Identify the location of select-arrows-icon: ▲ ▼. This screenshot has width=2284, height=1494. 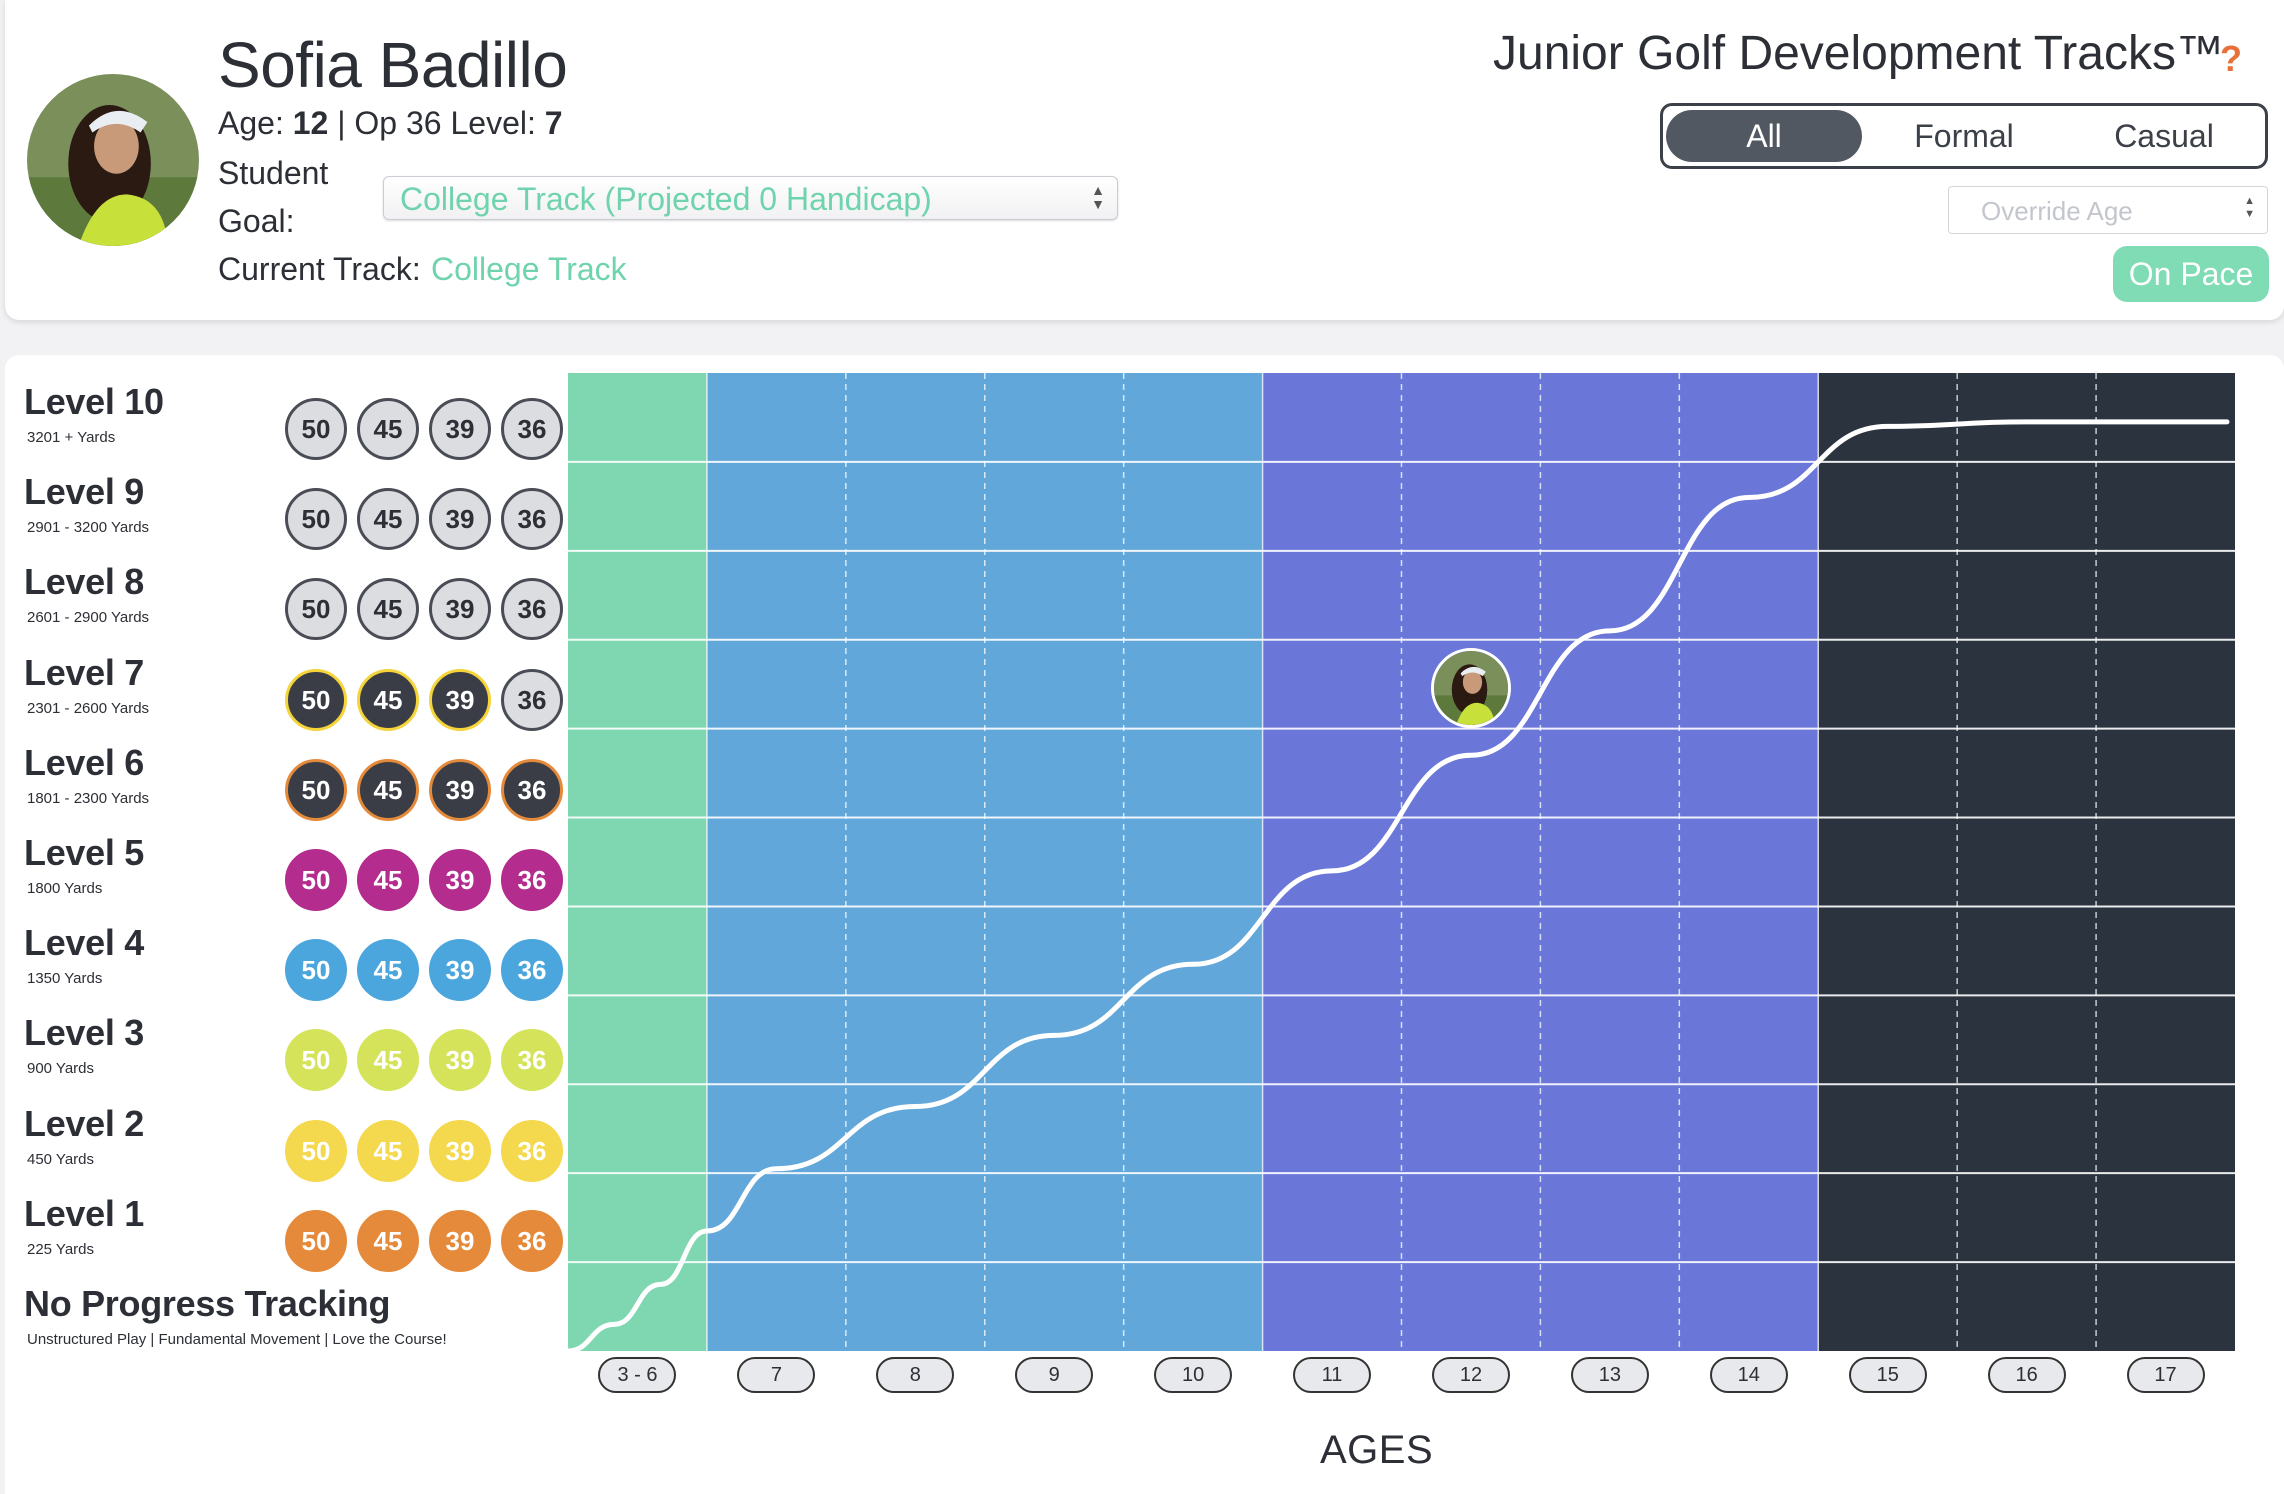
(1098, 197).